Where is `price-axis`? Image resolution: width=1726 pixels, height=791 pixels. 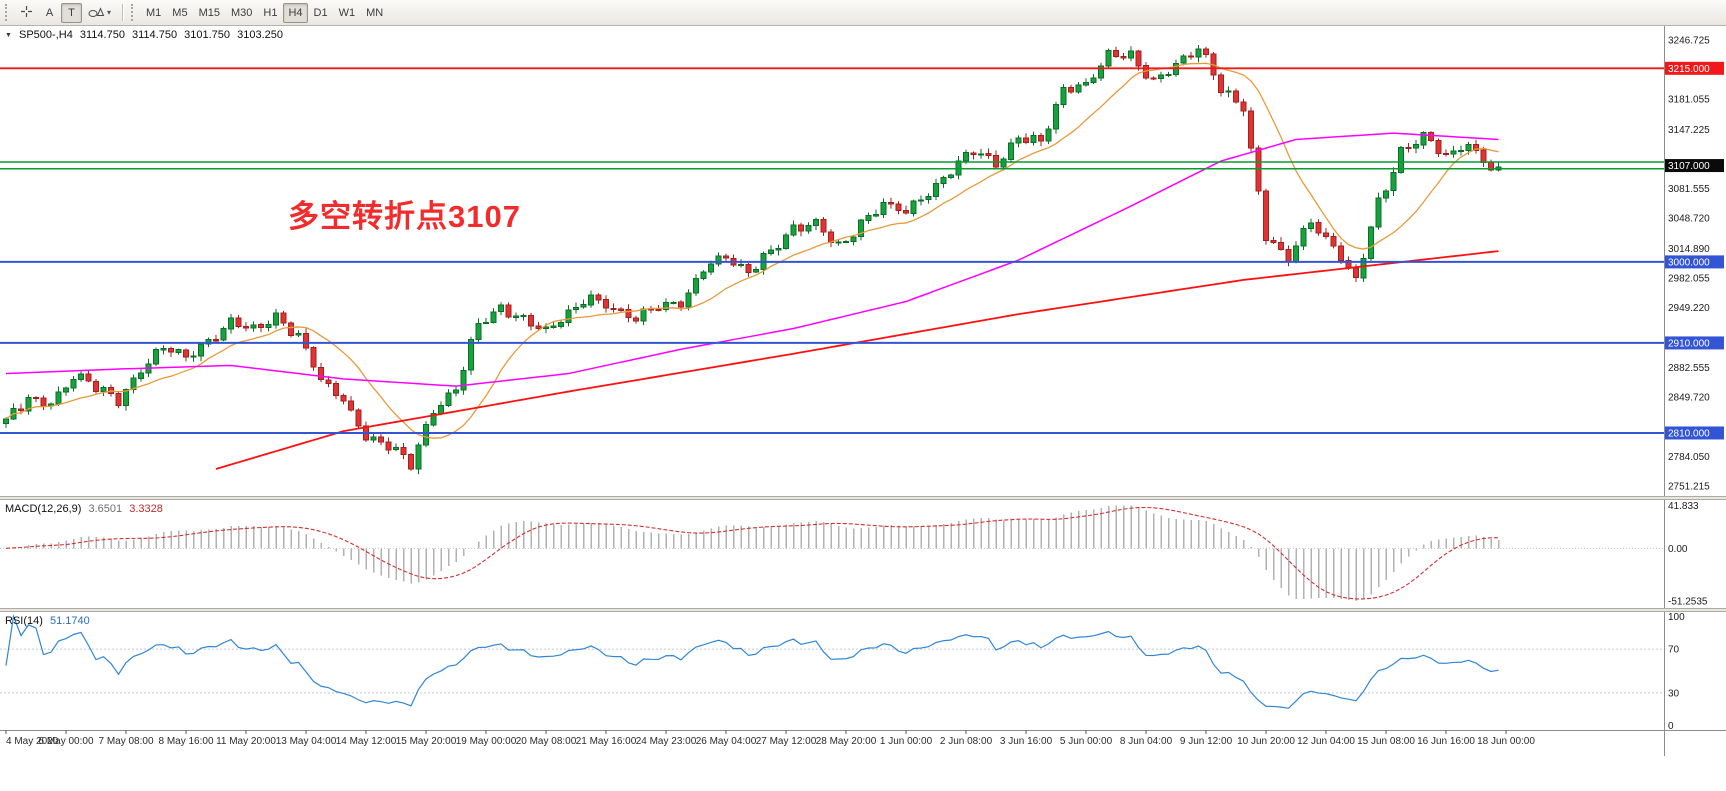 price-axis is located at coordinates (1695, 378).